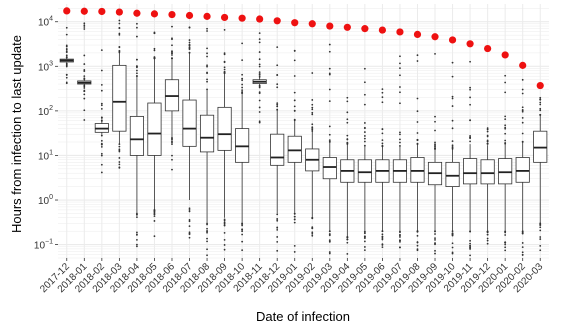  What do you see at coordinates (16, 134) in the screenshot?
I see `y-axis-title: Hours from infection to last update` at bounding box center [16, 134].